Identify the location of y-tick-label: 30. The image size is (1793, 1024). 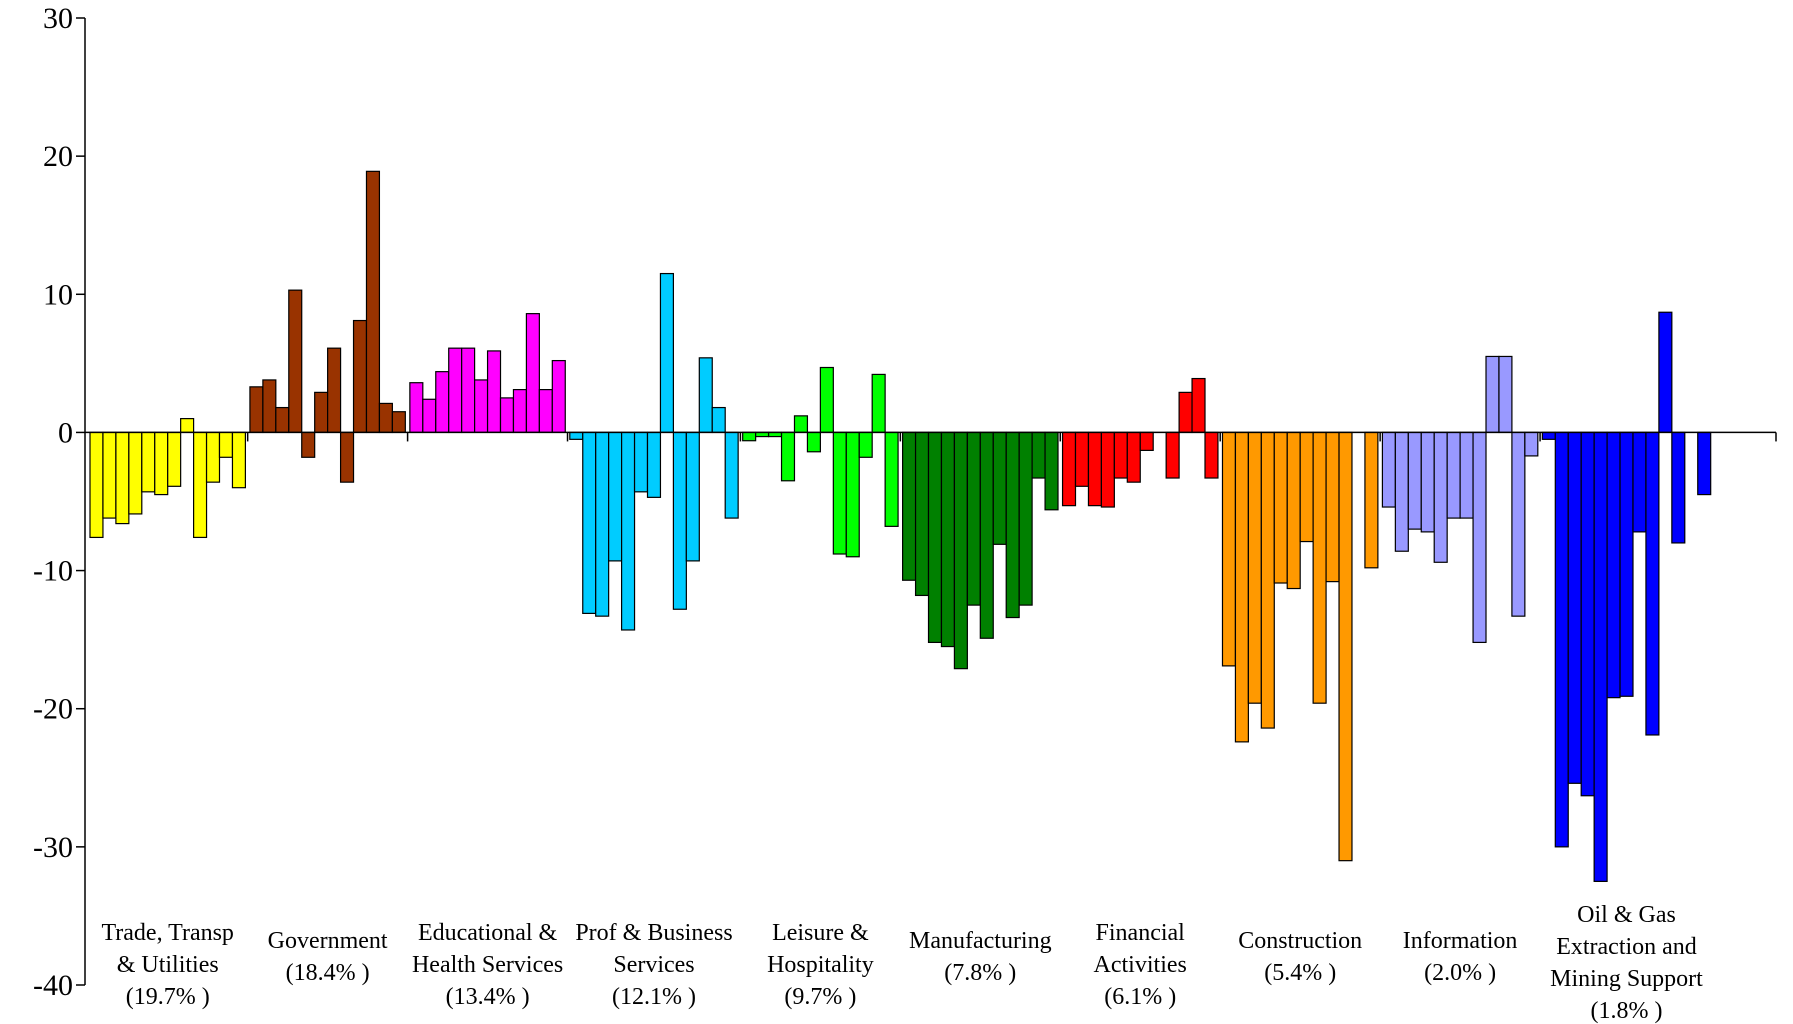
(58, 18).